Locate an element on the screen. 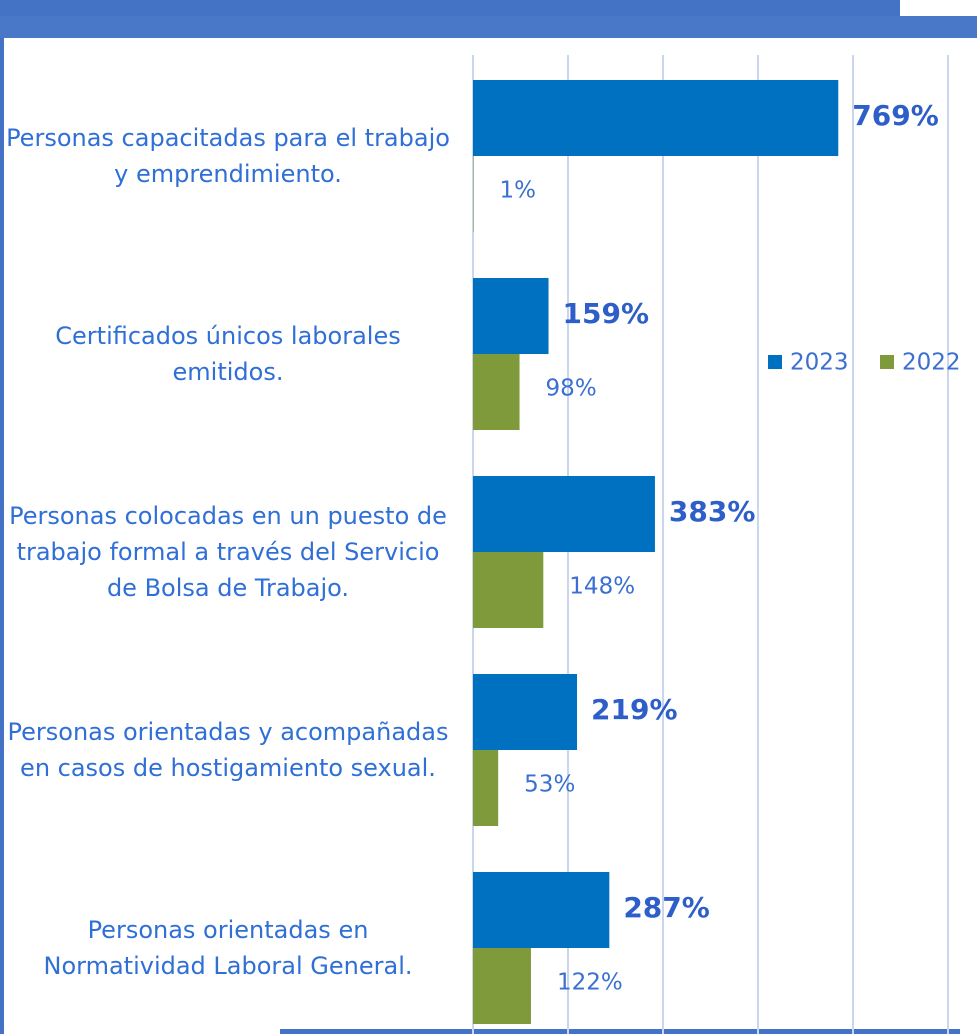 Image resolution: width=977 pixels, height=1034 pixels. value-label: 287% is located at coordinates (666, 907).